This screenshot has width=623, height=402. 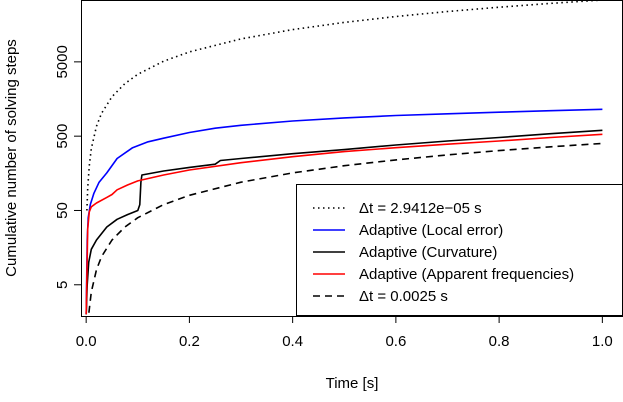 What do you see at coordinates (499, 341) in the screenshot?
I see `x-tick-label: 0.8` at bounding box center [499, 341].